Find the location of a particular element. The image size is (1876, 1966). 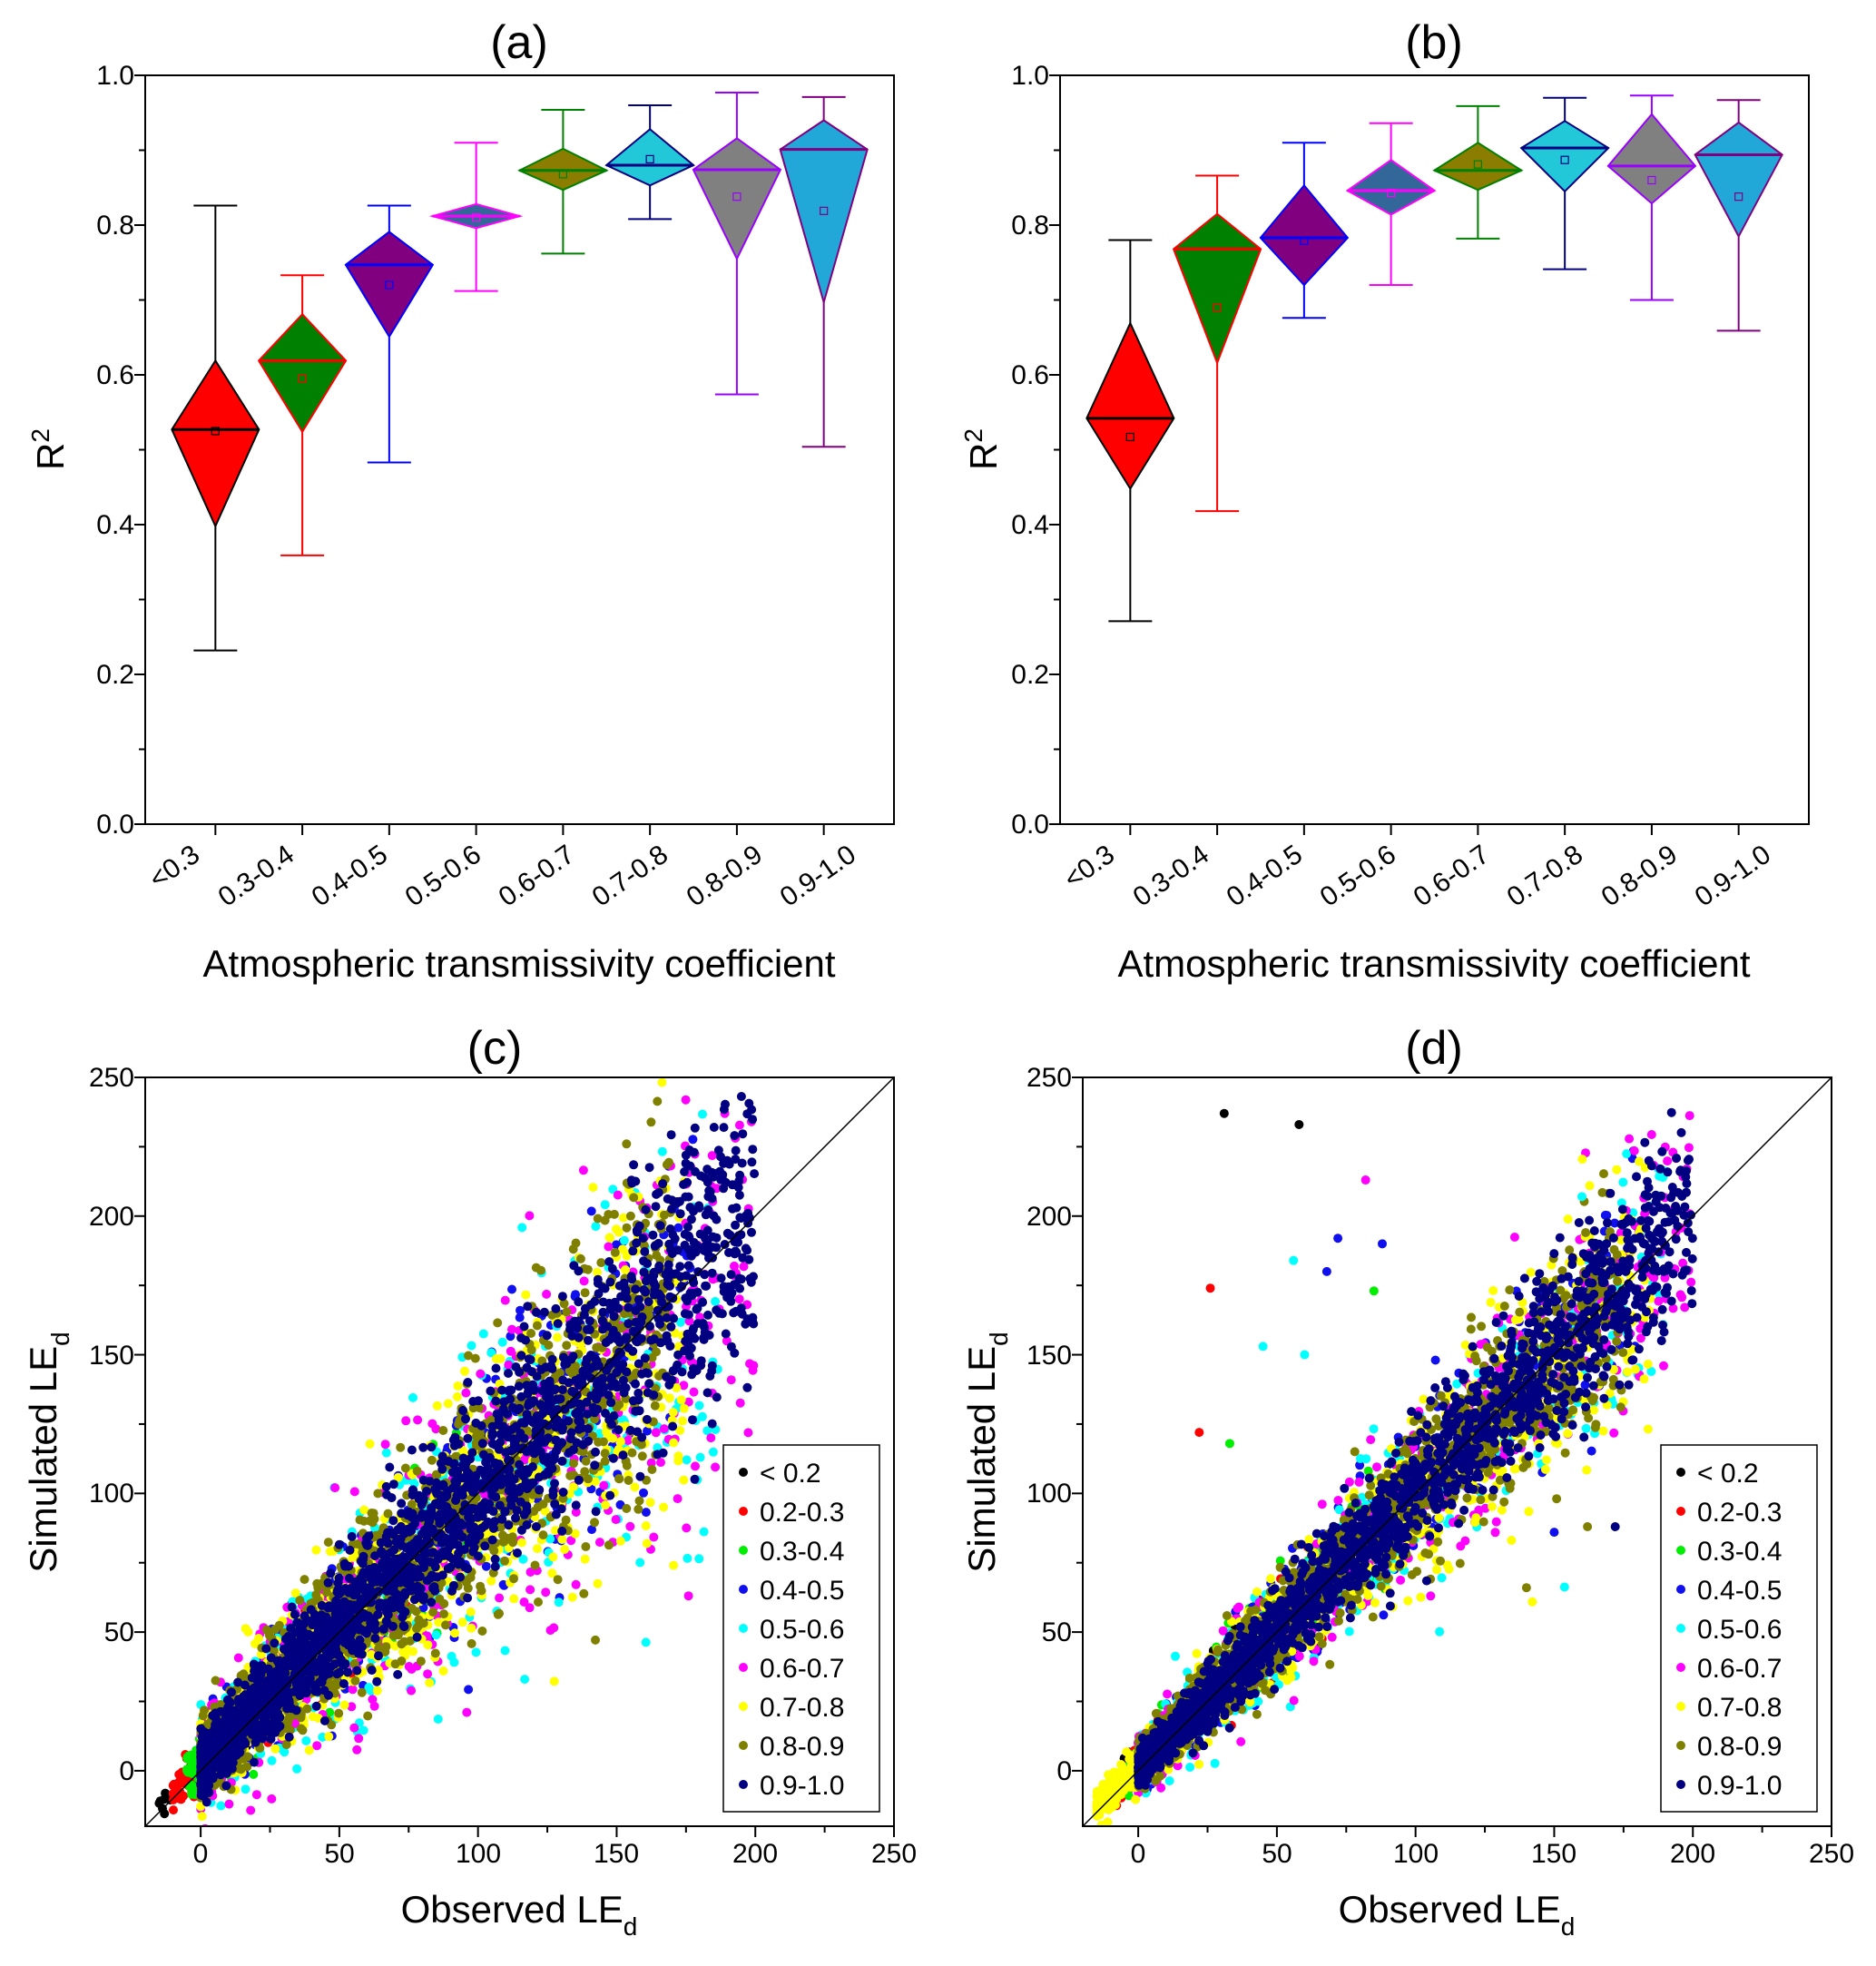

panel-b-xcat-3: 0.5-0.6 is located at coordinates (1358, 876).